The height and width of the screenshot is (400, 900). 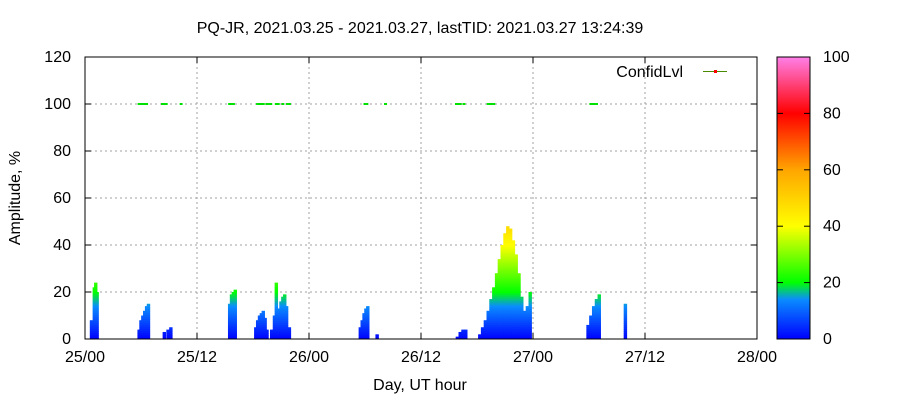 I want to click on colorbar, so click(x=793, y=198).